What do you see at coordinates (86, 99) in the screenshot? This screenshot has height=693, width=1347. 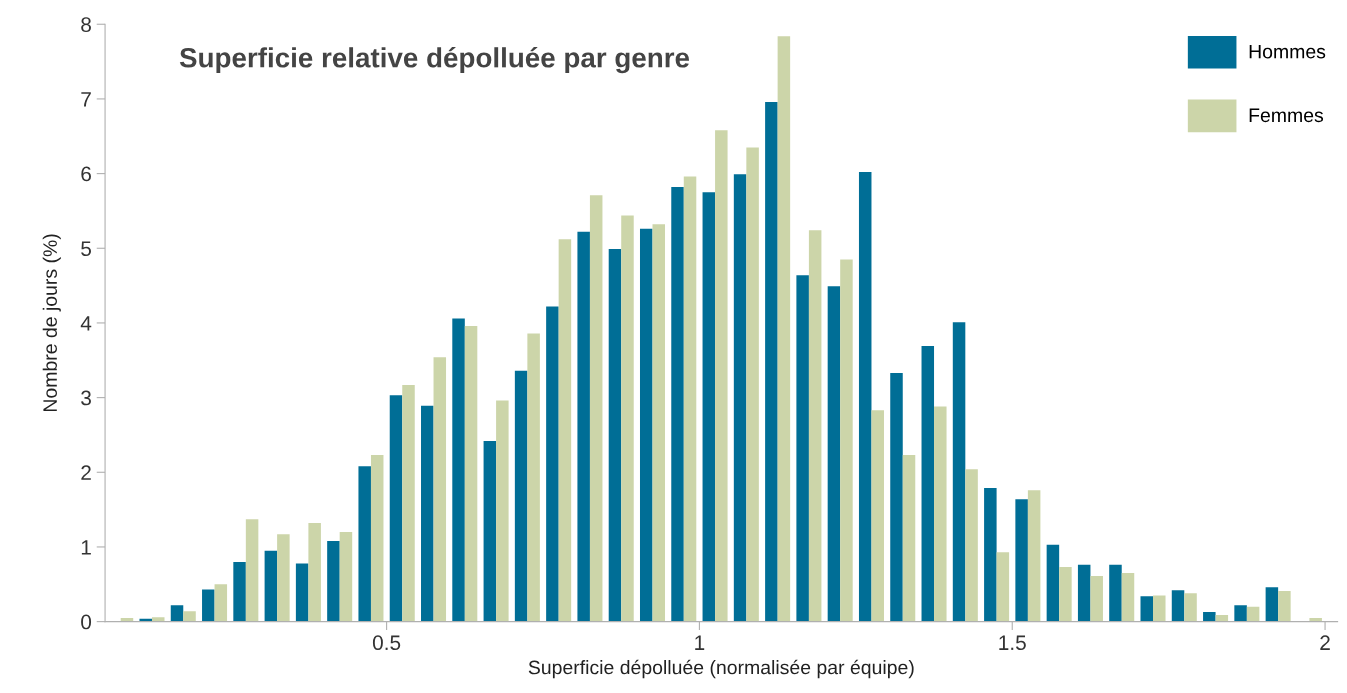 I see `y-tick-label: 7` at bounding box center [86, 99].